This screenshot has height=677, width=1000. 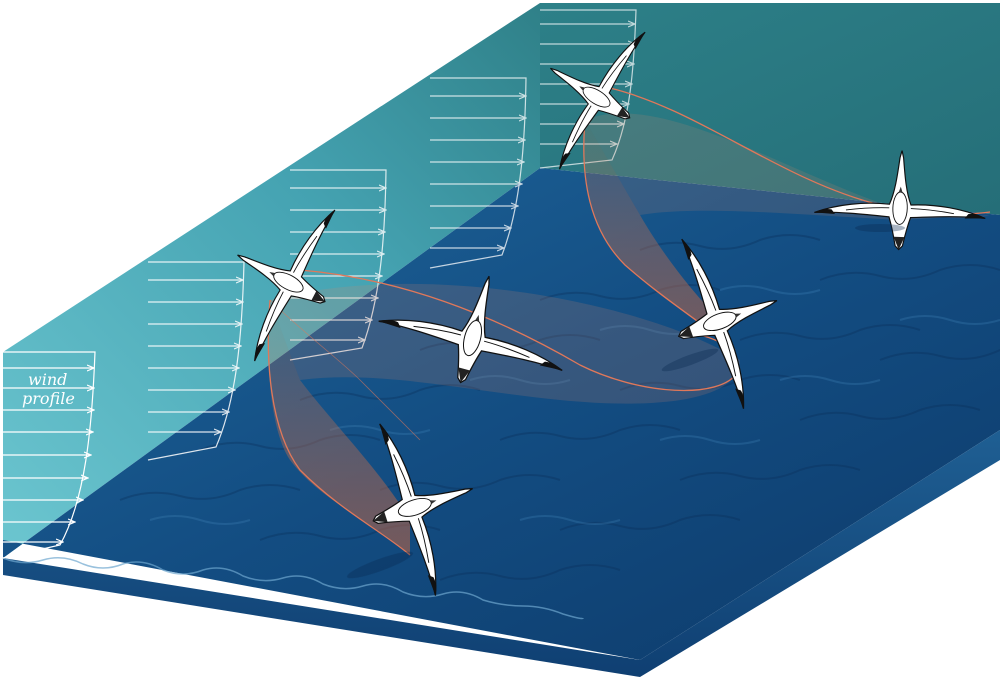 I want to click on ocean-front-wave-edge, so click(x=293, y=588).